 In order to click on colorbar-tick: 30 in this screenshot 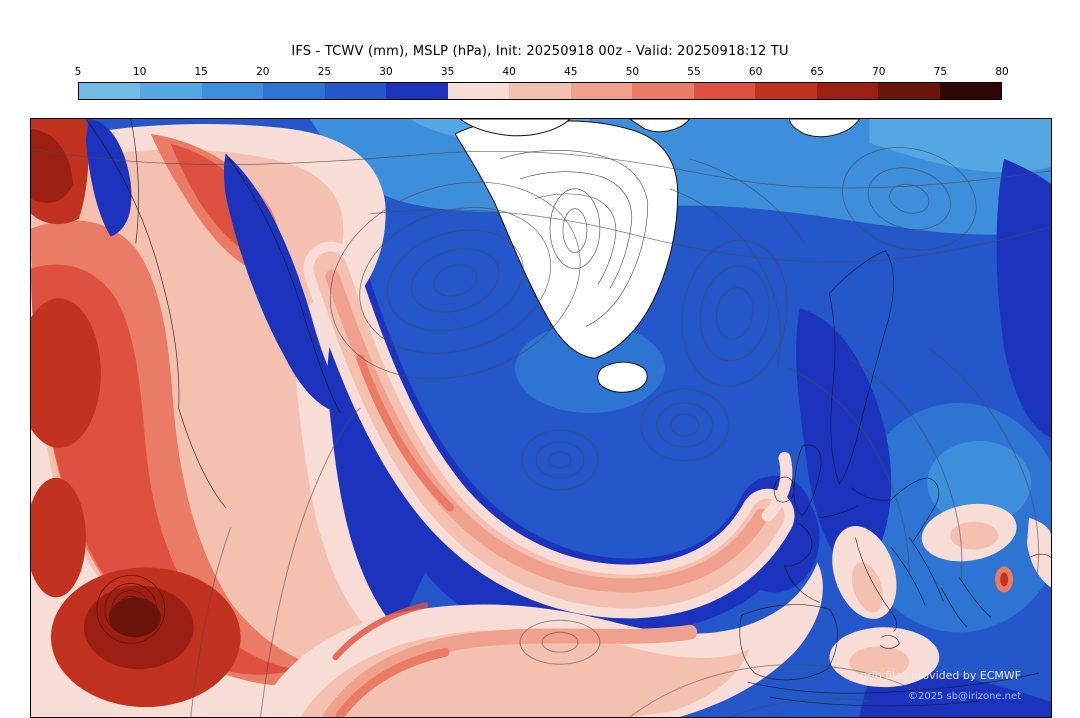, I will do `click(386, 72)`.